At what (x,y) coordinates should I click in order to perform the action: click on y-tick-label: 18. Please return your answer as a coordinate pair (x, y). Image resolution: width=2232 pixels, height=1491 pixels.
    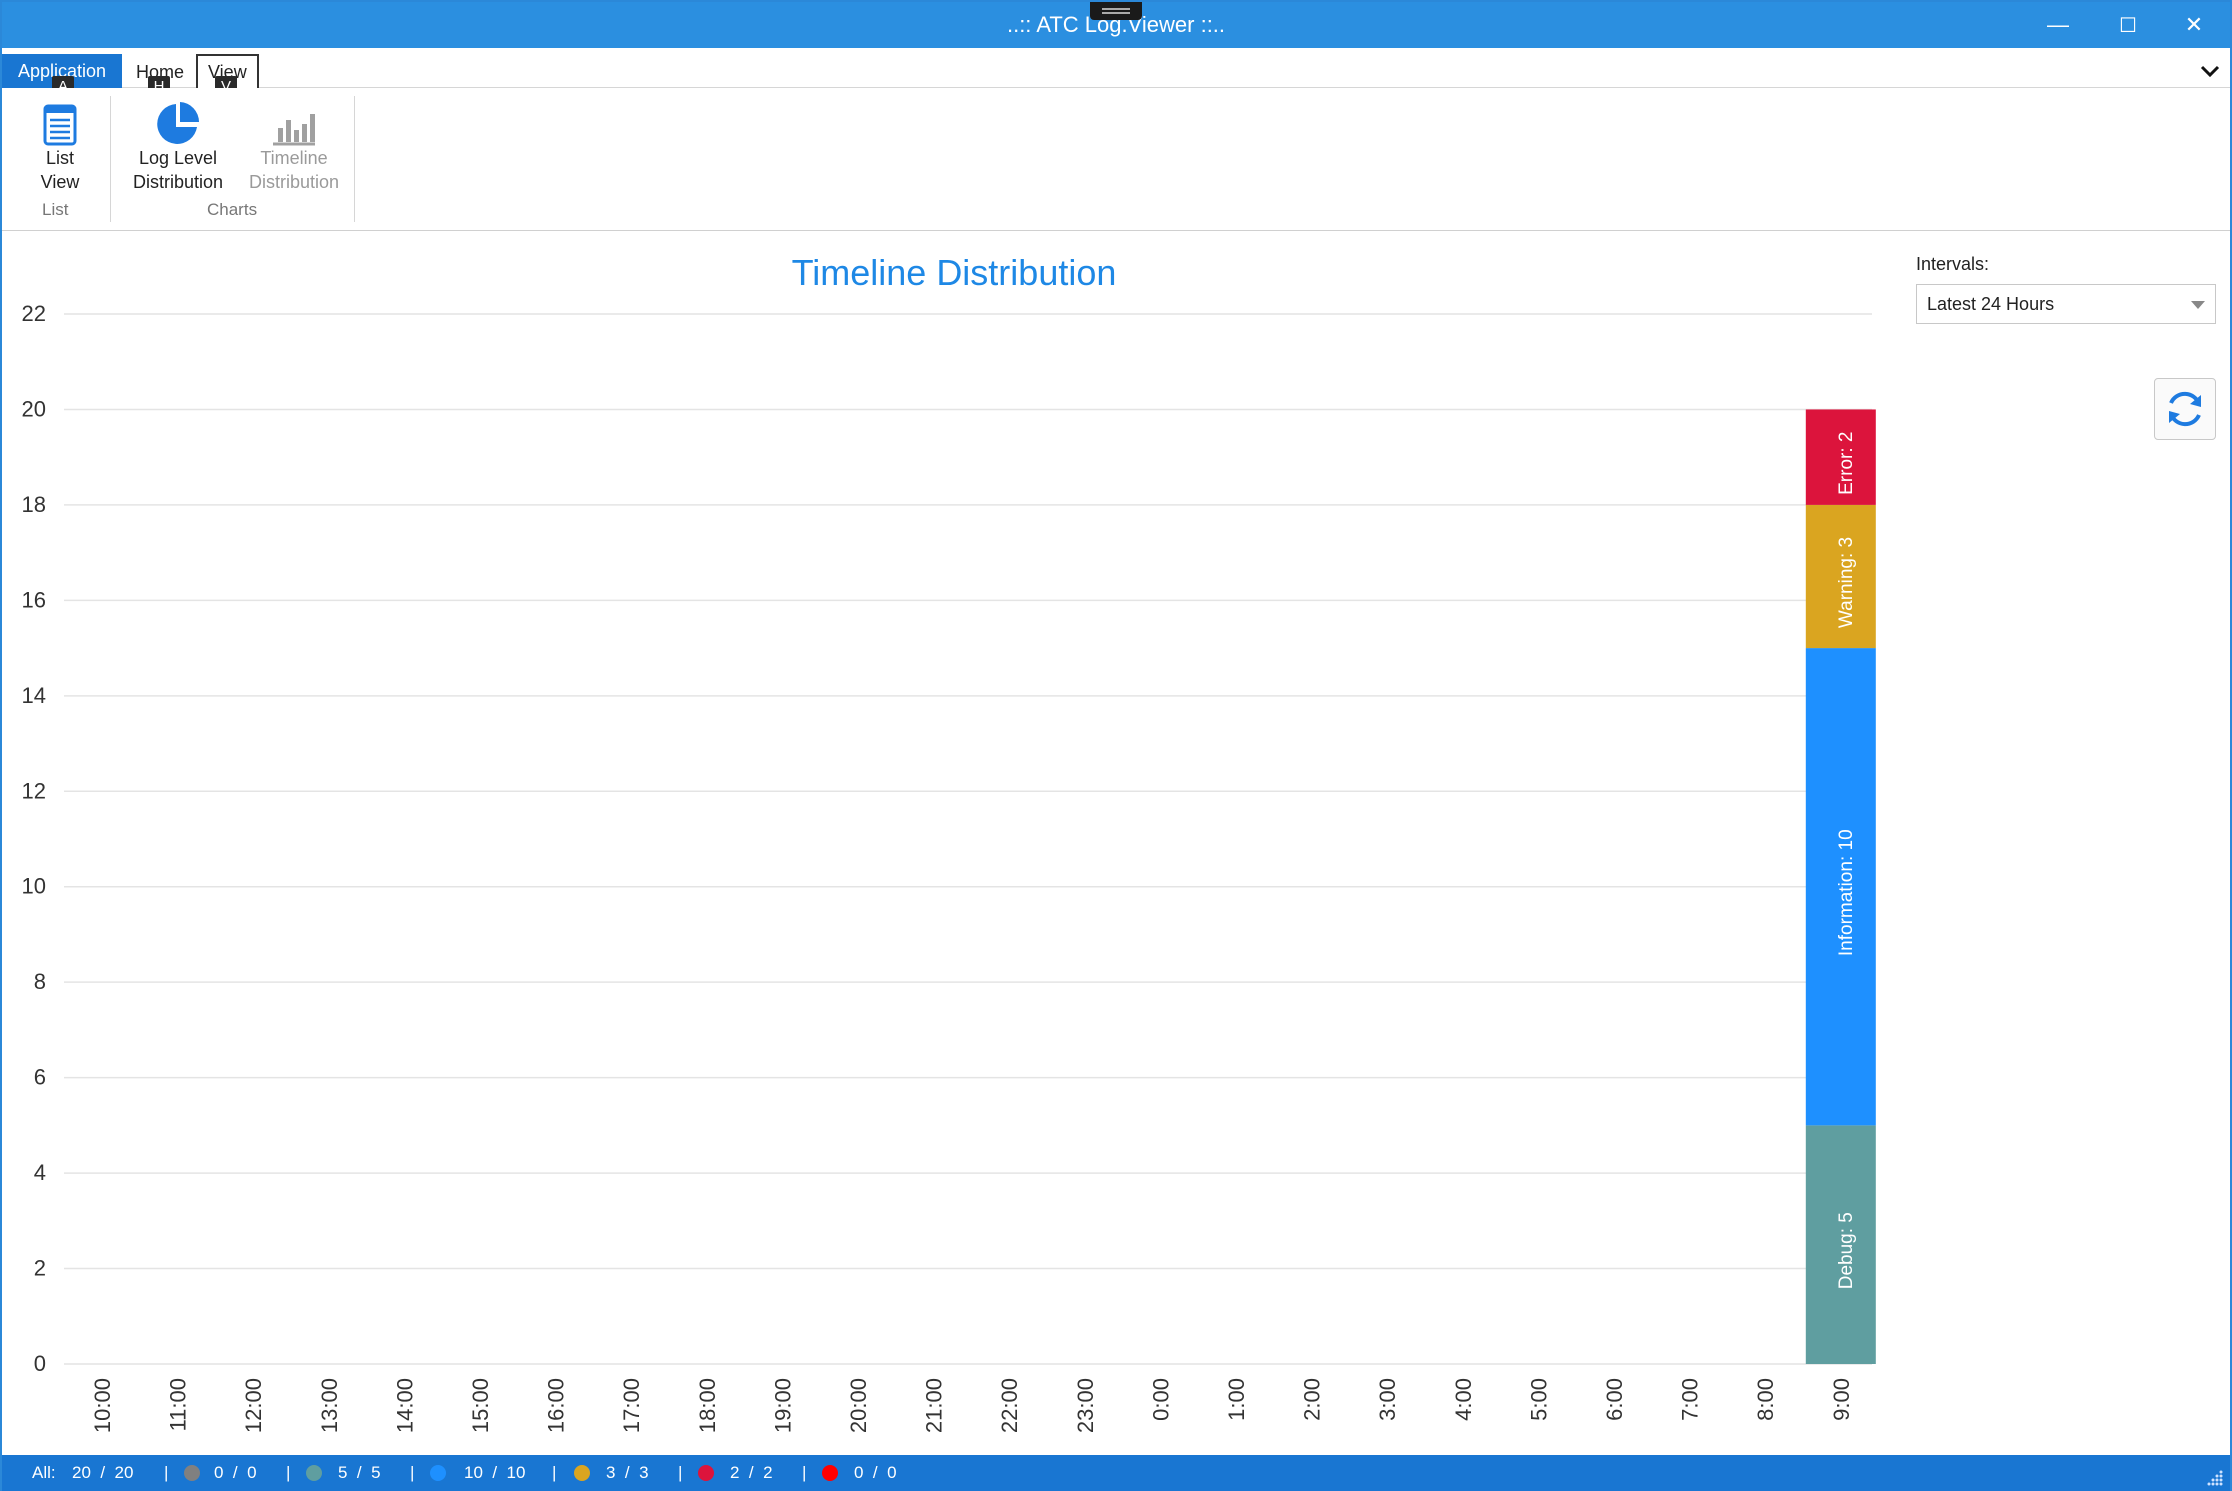
    Looking at the image, I should click on (34, 504).